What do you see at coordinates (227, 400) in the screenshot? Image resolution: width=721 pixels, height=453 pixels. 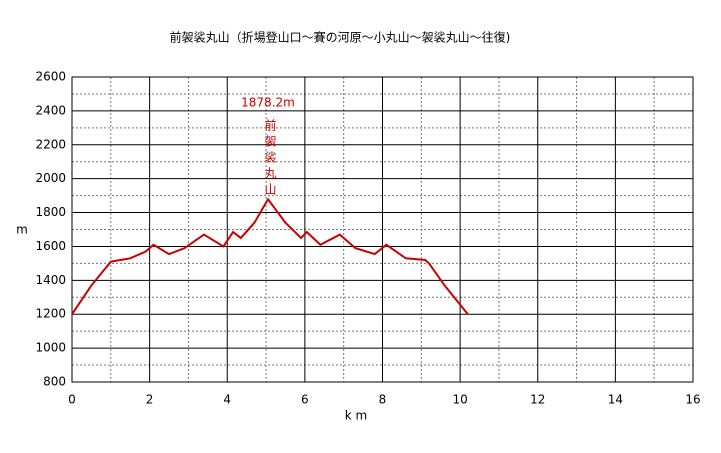 I see `x-tick-label: 4` at bounding box center [227, 400].